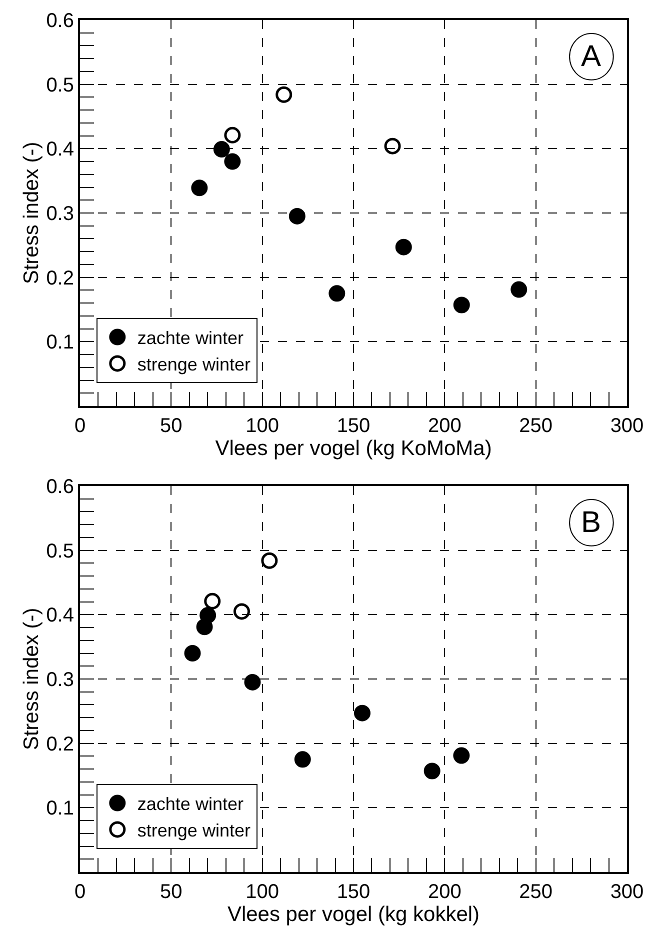 The width and height of the screenshot is (654, 933). I want to click on x-axis-title: Vlees per vogel (kg KoMoMa), so click(353, 448).